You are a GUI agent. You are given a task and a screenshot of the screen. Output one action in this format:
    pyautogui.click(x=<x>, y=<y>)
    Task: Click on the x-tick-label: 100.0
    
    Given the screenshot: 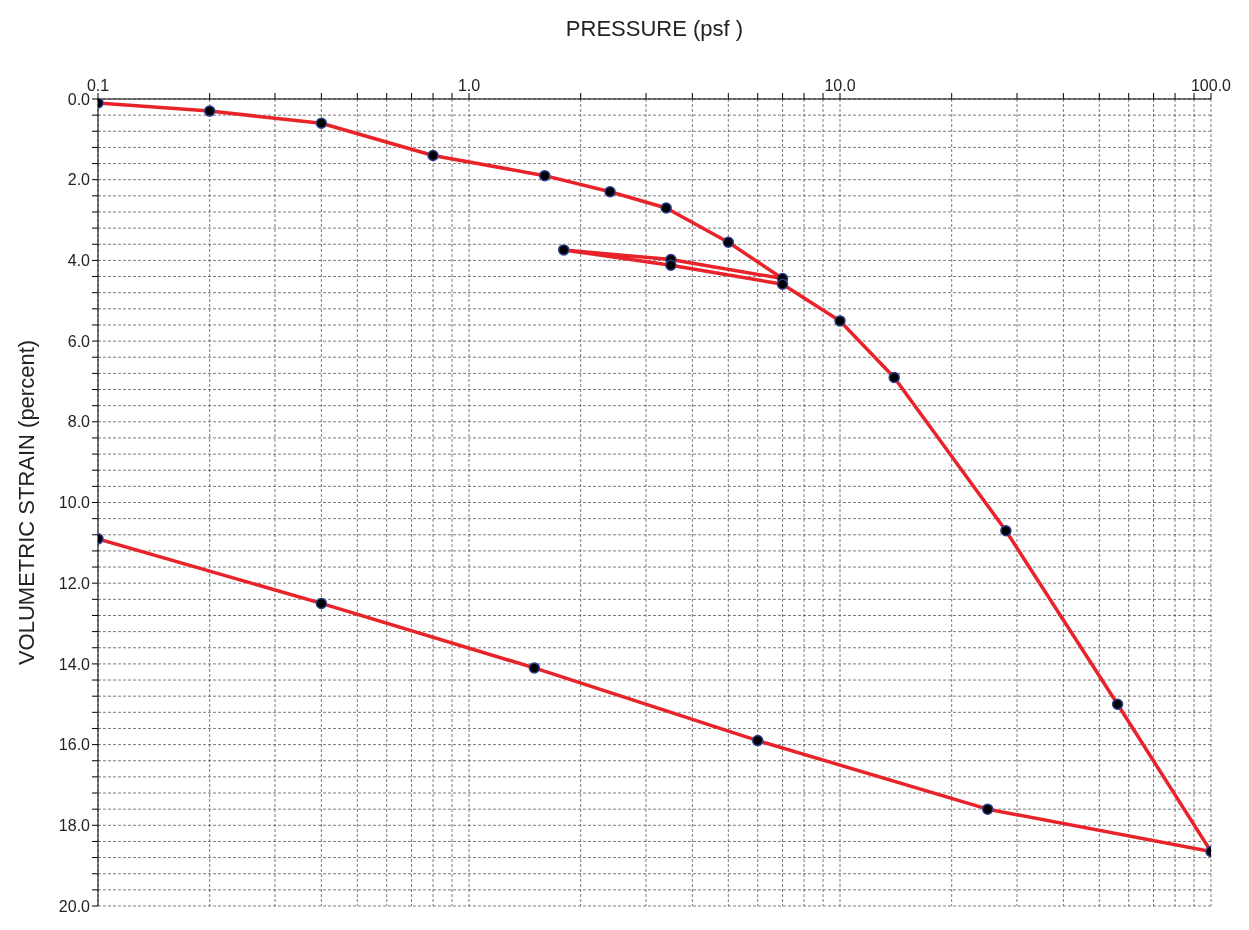 What is the action you would take?
    pyautogui.click(x=1211, y=85)
    